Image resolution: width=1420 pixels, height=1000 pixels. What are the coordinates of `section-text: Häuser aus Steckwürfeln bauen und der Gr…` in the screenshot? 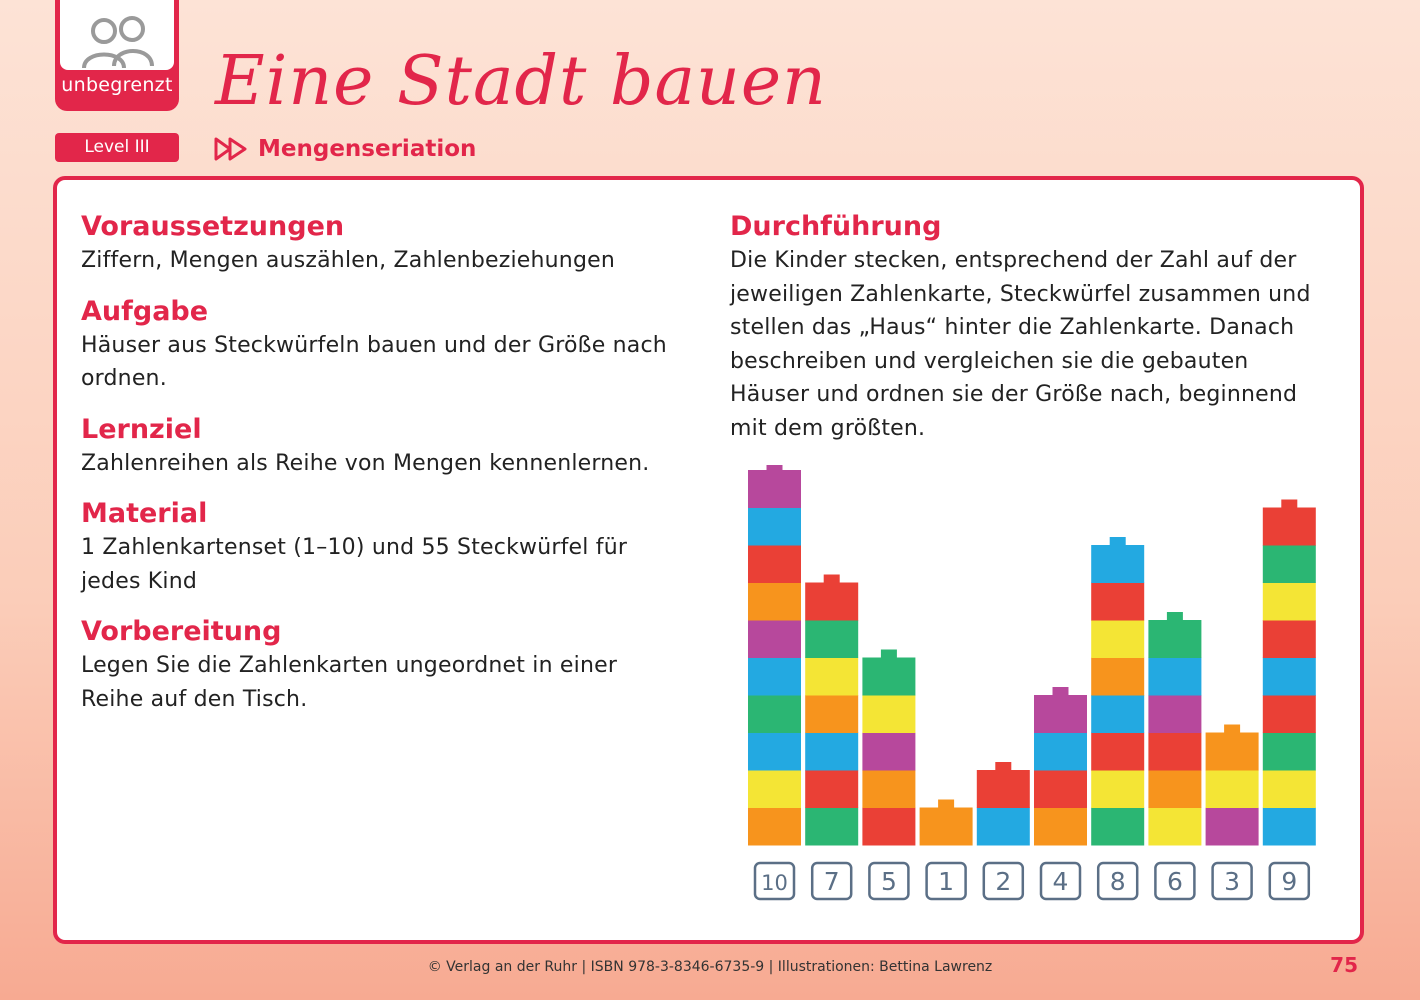 It's located at (374, 362).